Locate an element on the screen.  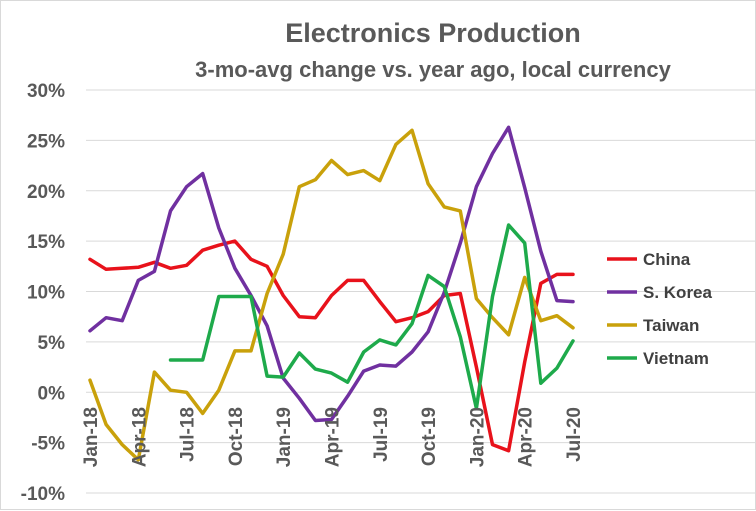
y-tick-label: -10% is located at coordinates (43, 494).